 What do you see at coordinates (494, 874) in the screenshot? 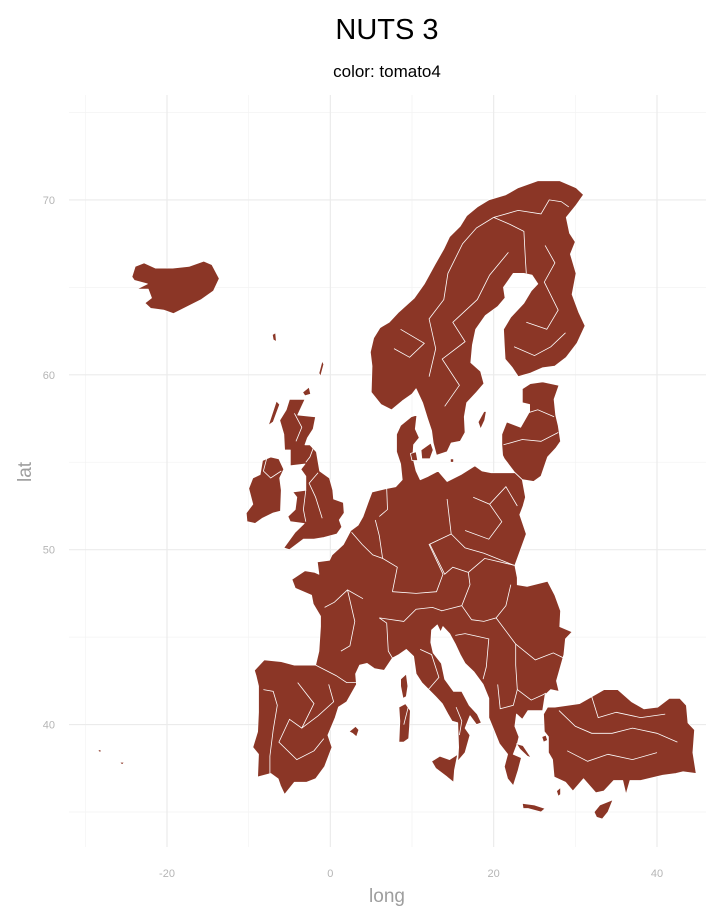
I see `x-tick-label: 20` at bounding box center [494, 874].